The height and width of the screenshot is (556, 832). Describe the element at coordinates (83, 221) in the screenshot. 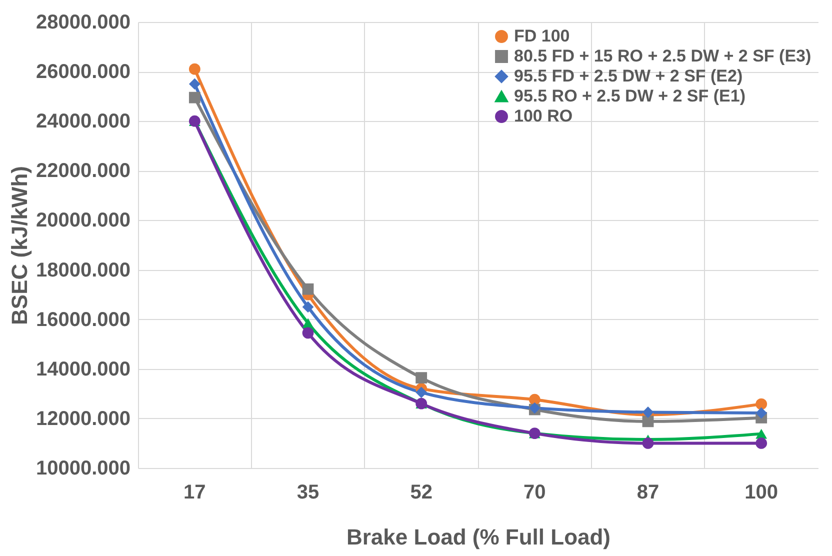

I see `y-tick-label: 20000.000` at that location.